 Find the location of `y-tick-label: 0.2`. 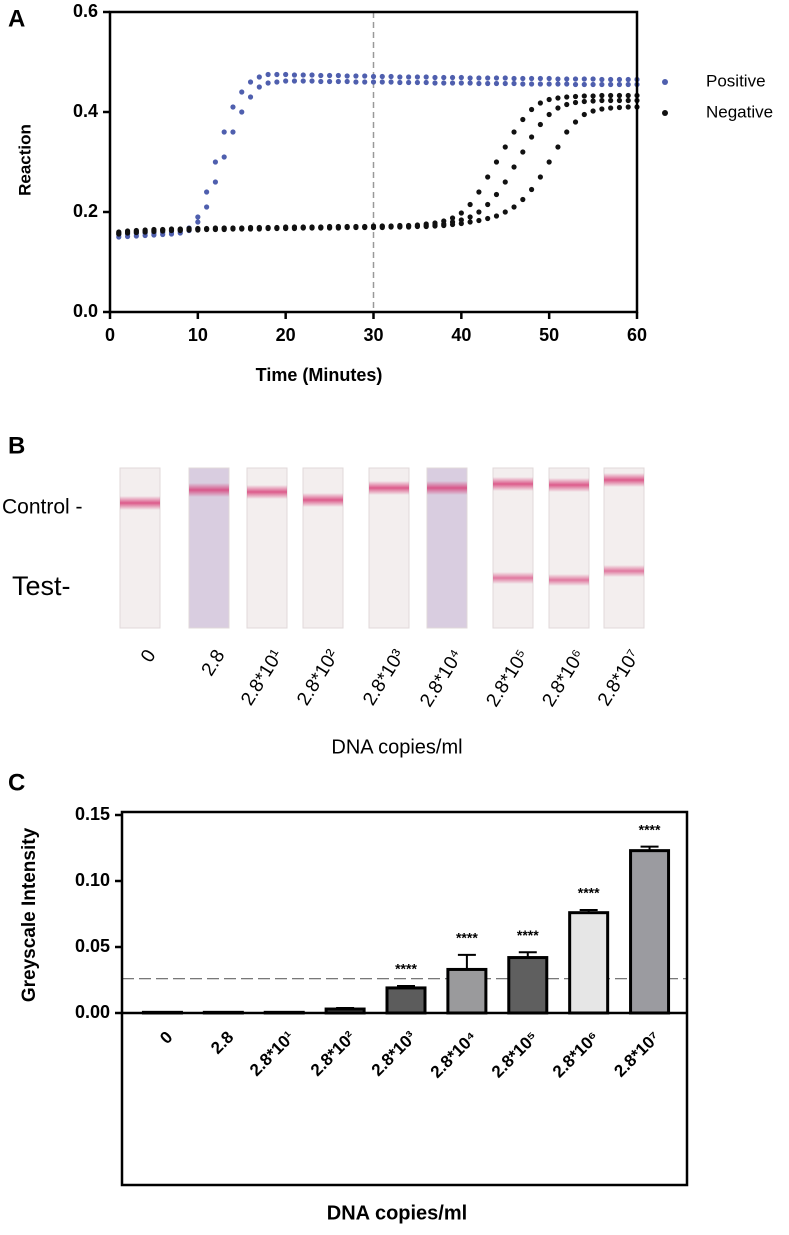

y-tick-label: 0.2 is located at coordinates (85, 211).